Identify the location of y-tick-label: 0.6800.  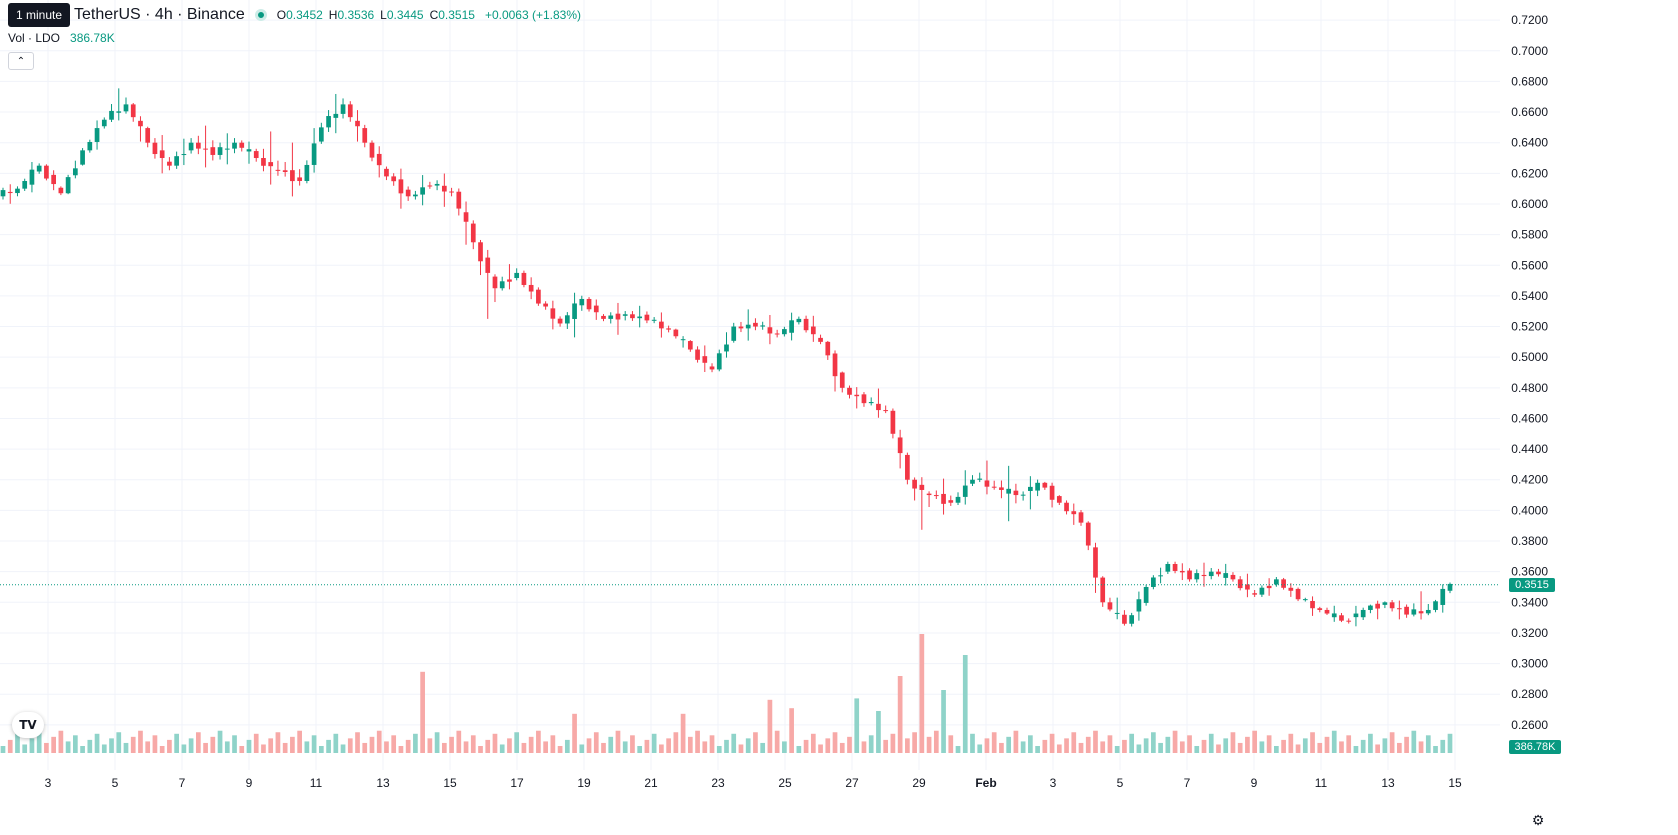
(1529, 81).